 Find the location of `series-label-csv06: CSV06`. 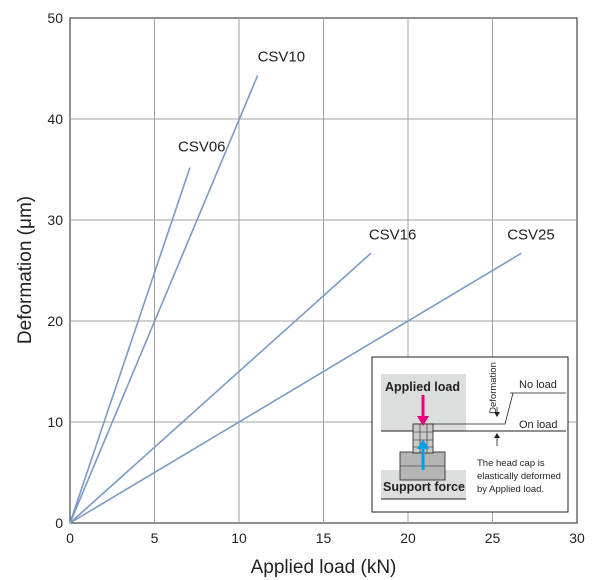

series-label-csv06: CSV06 is located at coordinates (202, 146).